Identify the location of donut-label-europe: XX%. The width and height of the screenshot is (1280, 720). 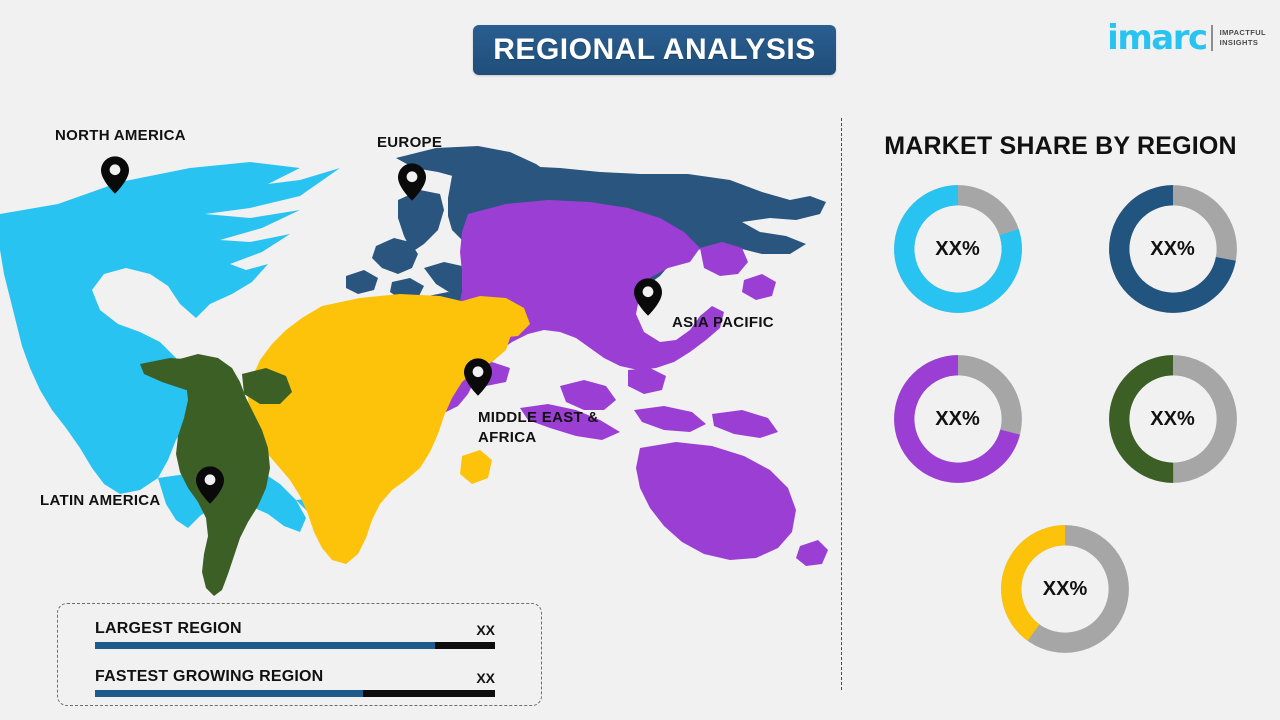
(1172, 248).